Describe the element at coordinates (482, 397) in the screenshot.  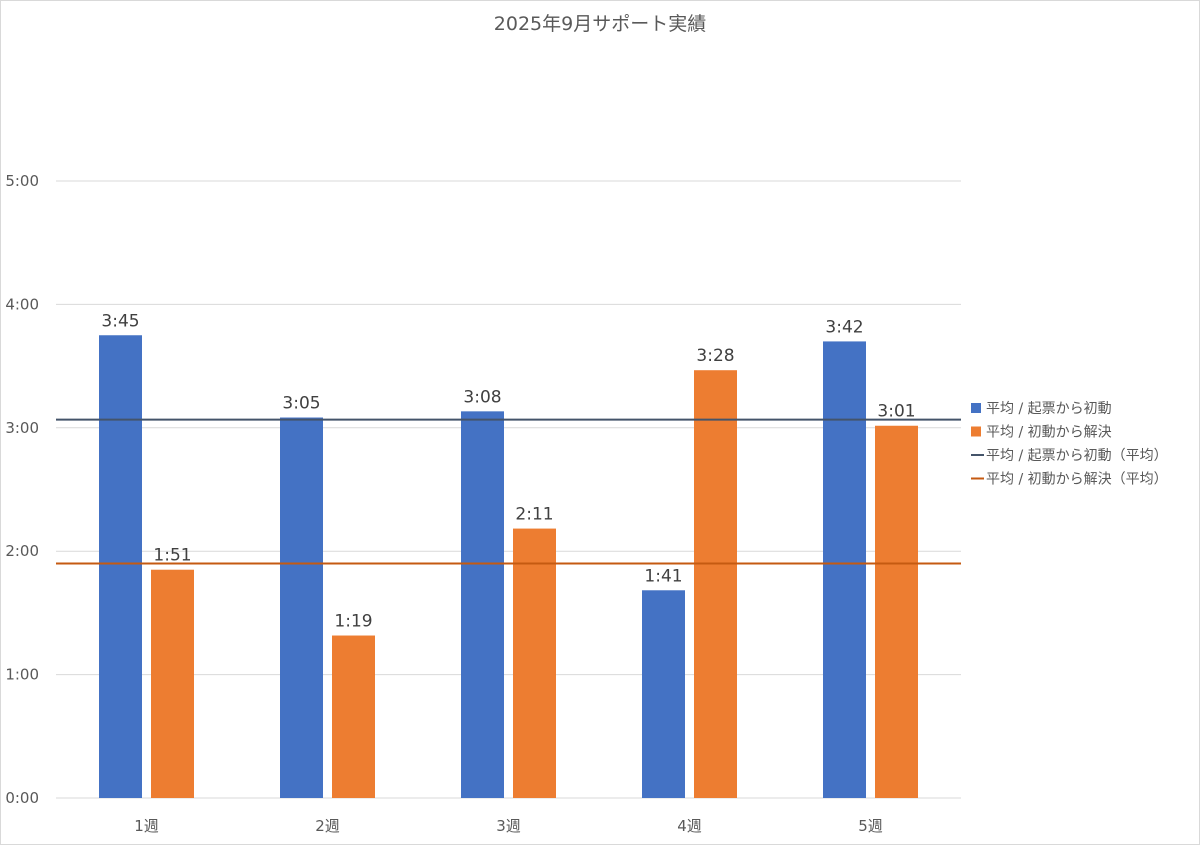
I see `data-label-series-1-3: 3:08` at that location.